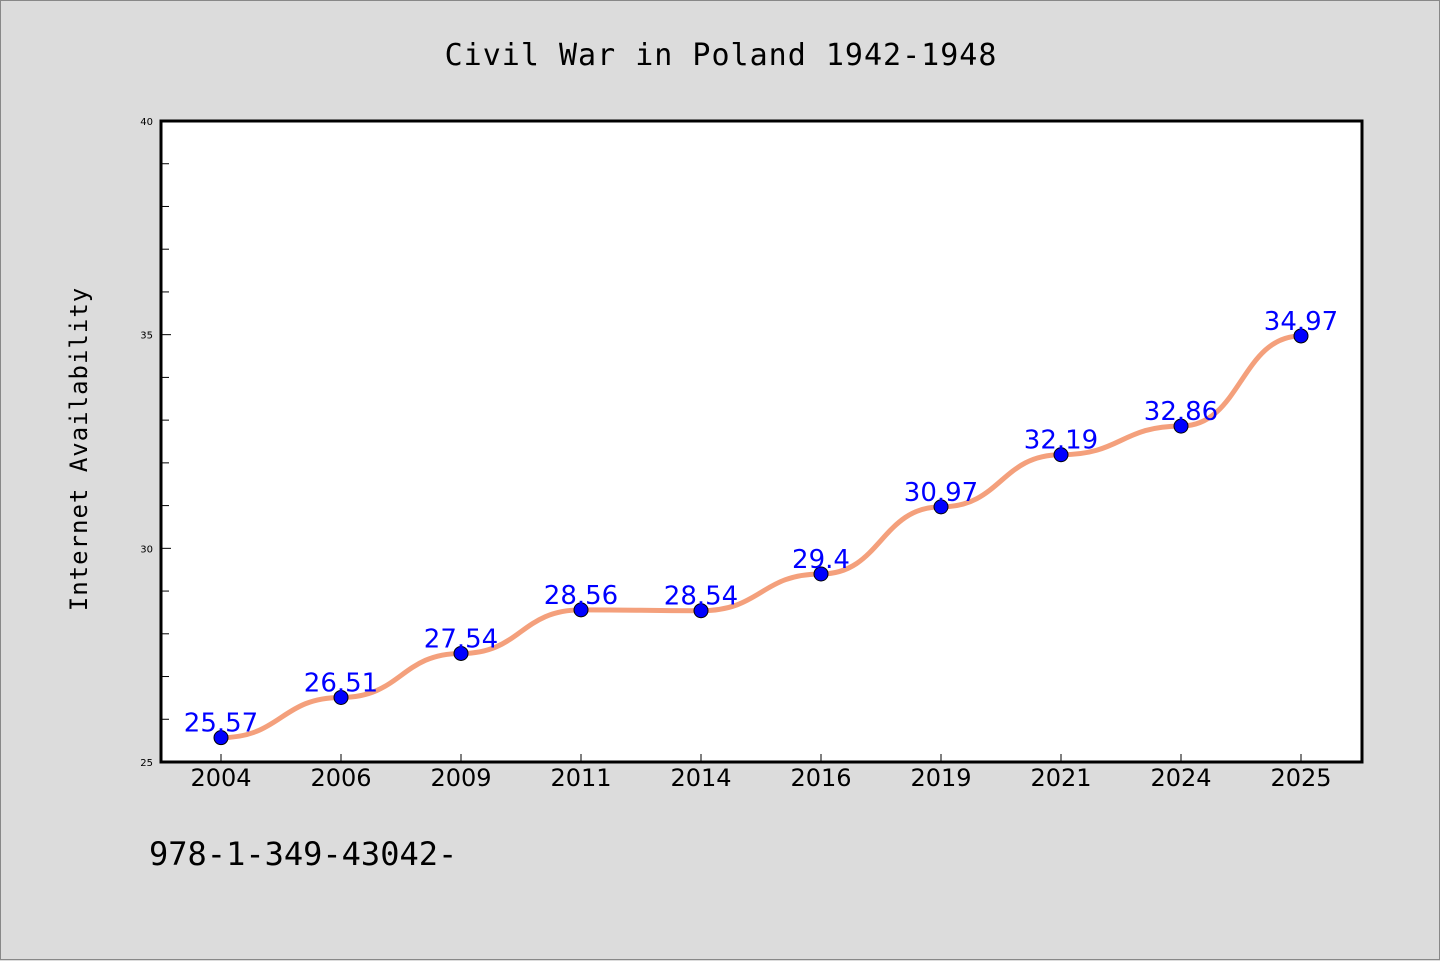 Image resolution: width=1440 pixels, height=961 pixels. What do you see at coordinates (1301, 322) in the screenshot?
I see `data-label: 34.97` at bounding box center [1301, 322].